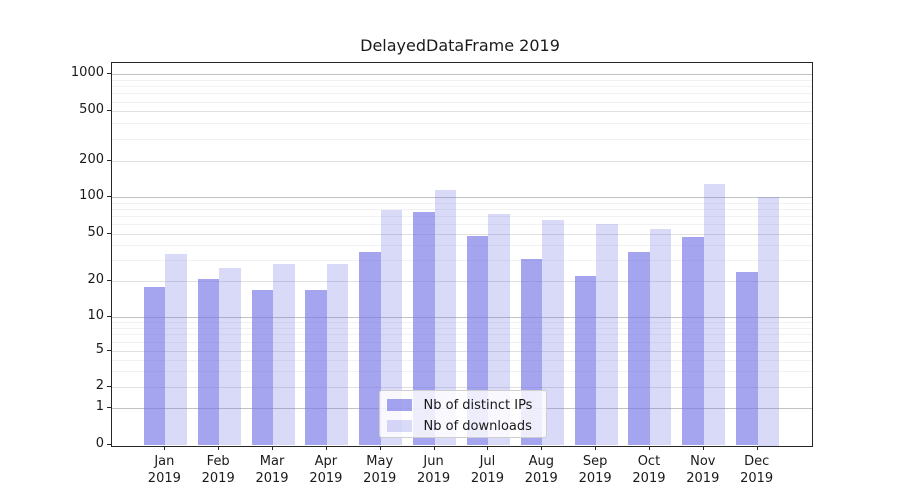  Describe the element at coordinates (478, 405) in the screenshot. I see `legend-label-distinct-ips: Nb of distinct IPs` at that location.